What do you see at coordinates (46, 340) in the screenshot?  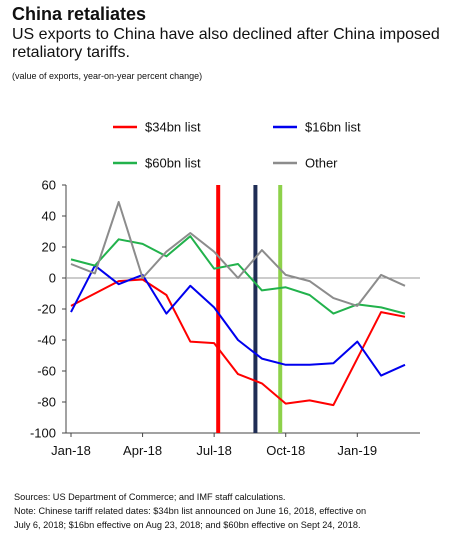 I see `y-tick-label: -40` at bounding box center [46, 340].